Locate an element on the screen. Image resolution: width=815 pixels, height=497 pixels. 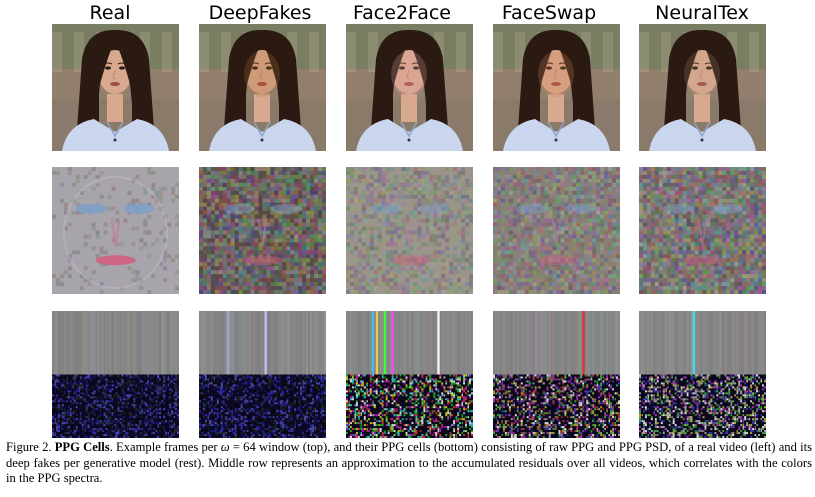
ppg-cell-faceswap is located at coordinates (556, 374).